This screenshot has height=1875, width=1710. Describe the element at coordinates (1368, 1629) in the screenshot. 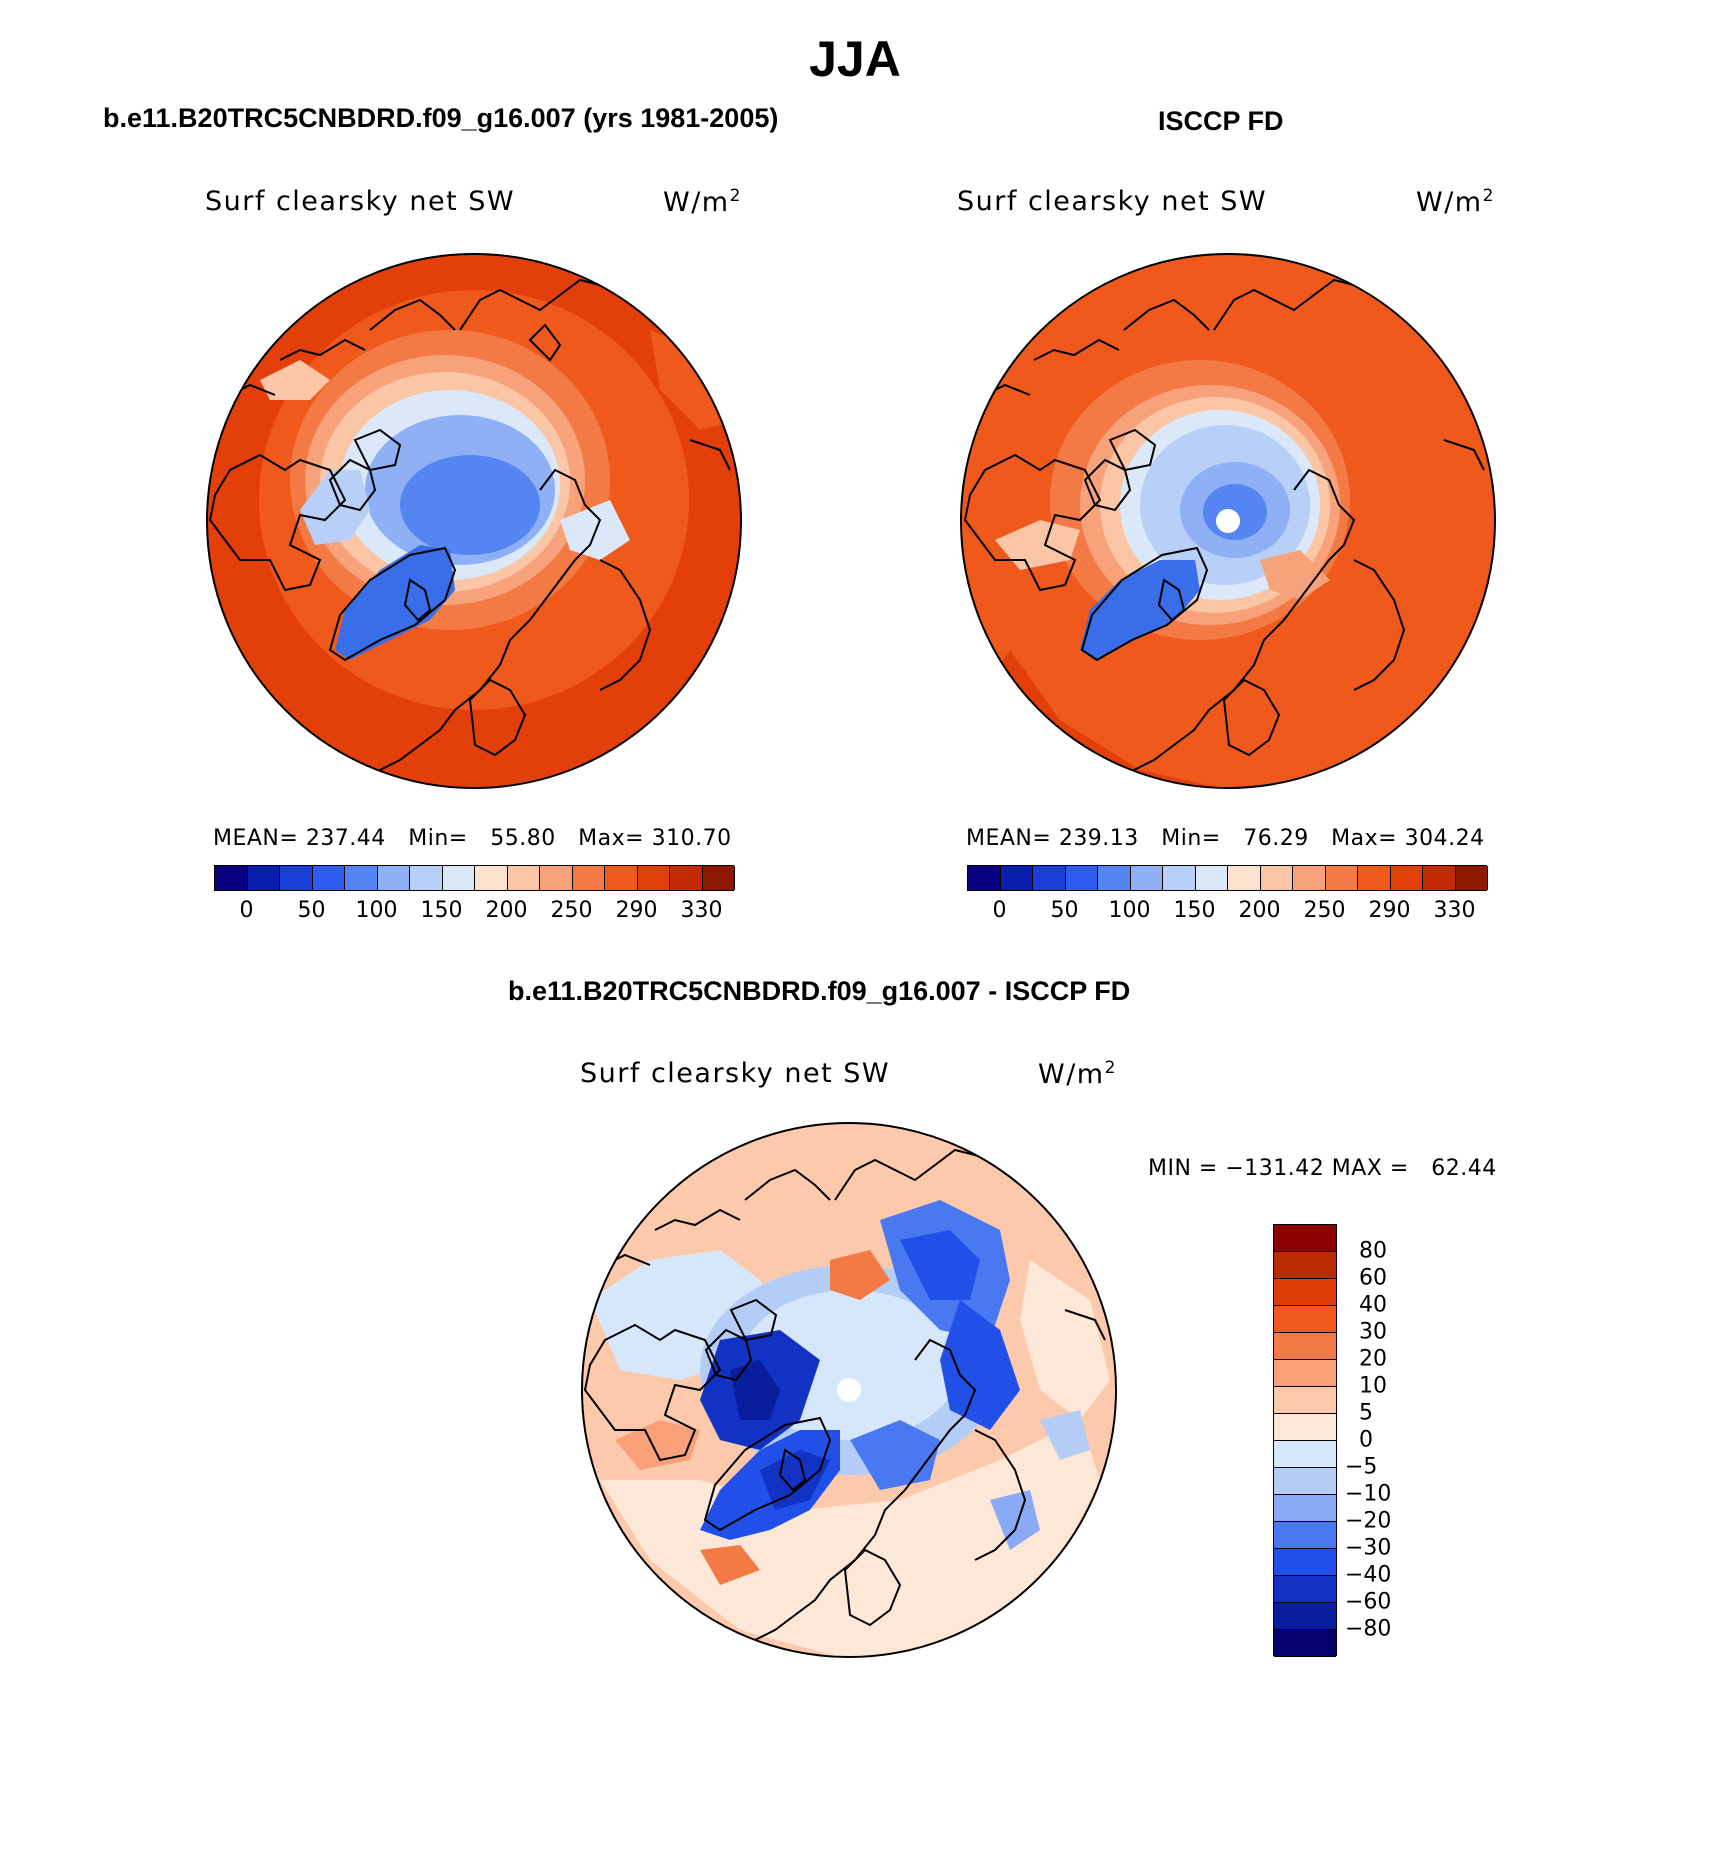

I see `colorbar-diff-tick-label: −80` at that location.